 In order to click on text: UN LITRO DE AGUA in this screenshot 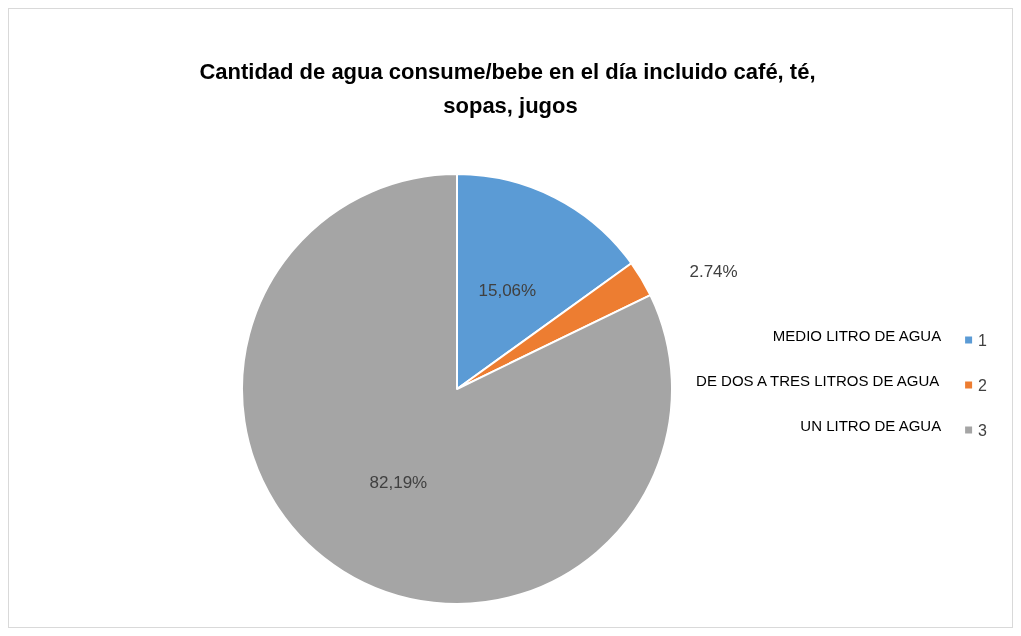, I will do `click(871, 425)`.